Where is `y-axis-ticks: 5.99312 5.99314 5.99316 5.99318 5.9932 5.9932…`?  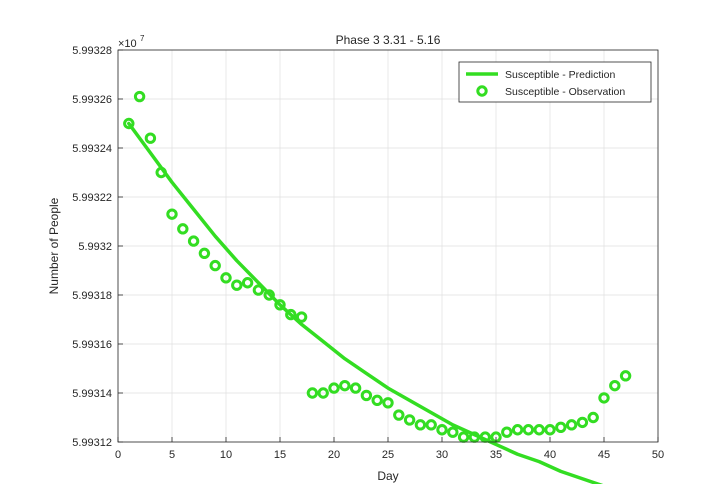
y-axis-ticks: 5.99312 5.99314 5.99316 5.99318 5.9932 5.9932… is located at coordinates (97, 247).